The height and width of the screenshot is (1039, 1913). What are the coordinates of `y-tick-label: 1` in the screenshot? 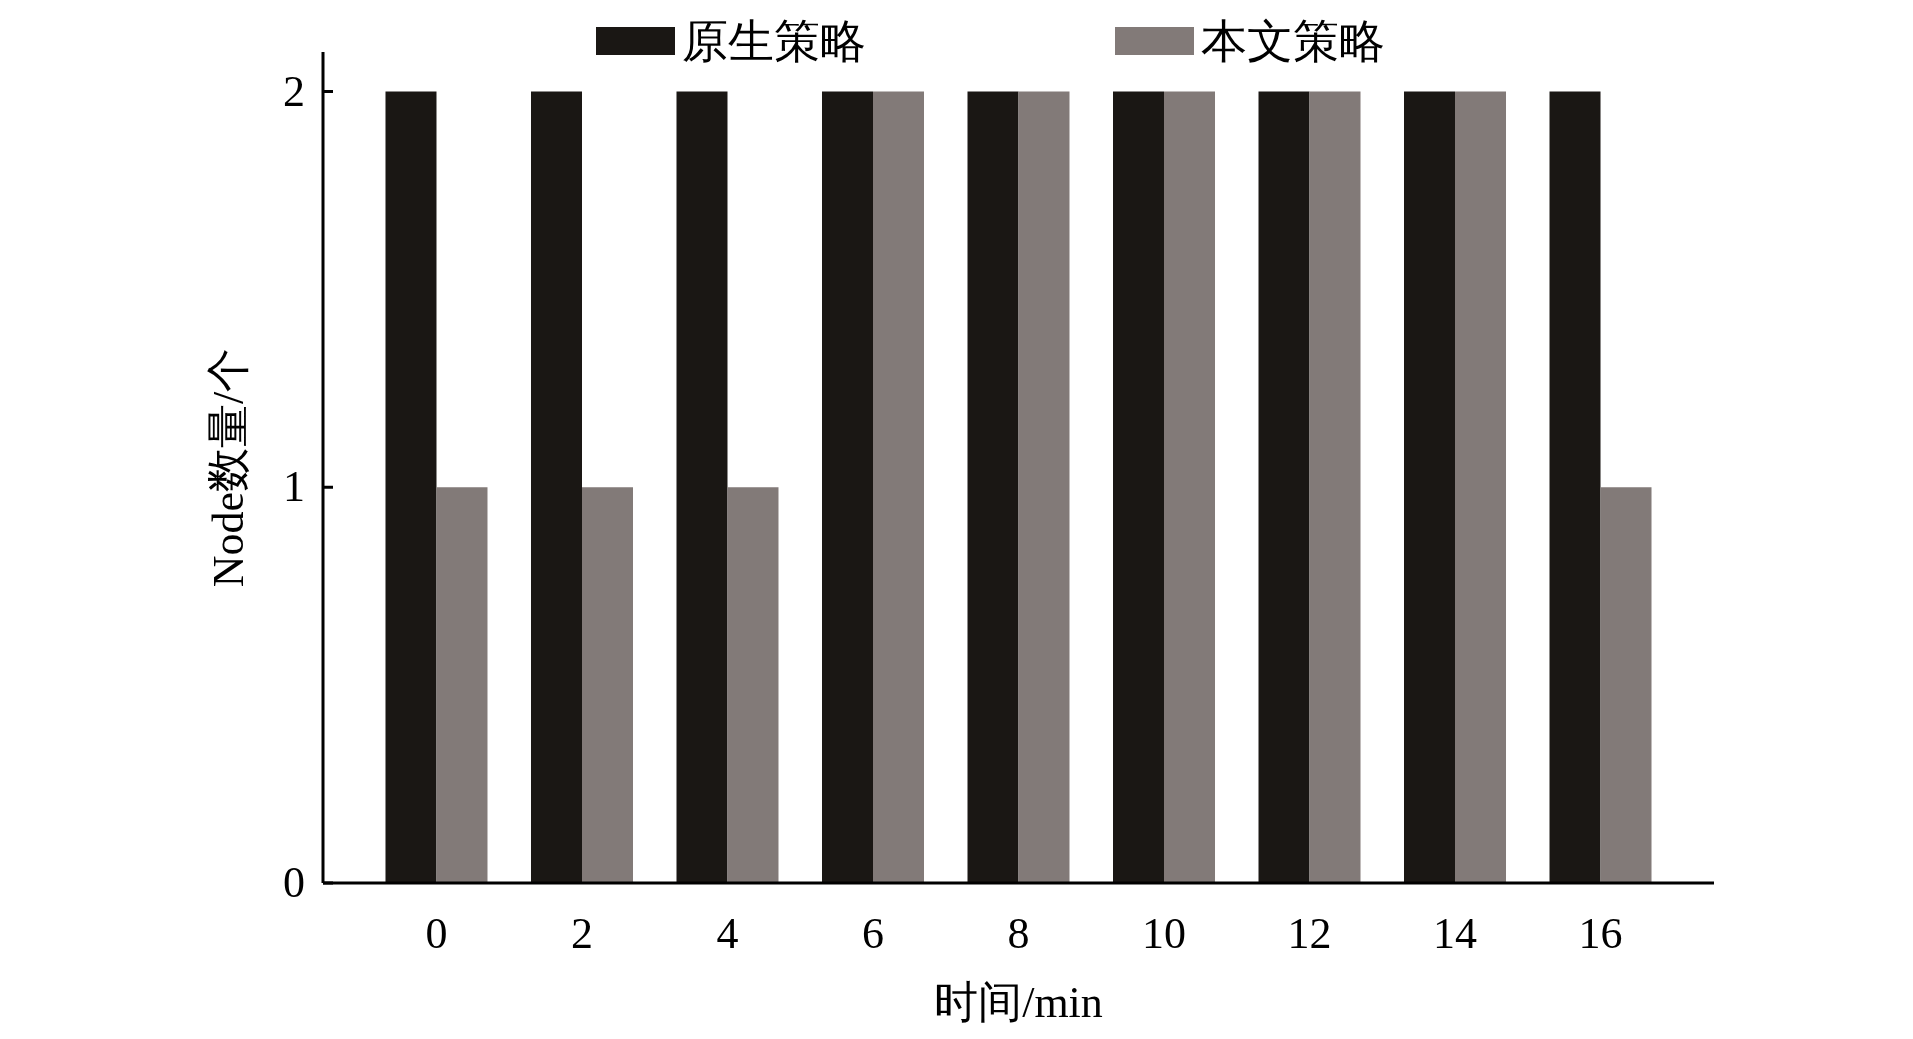 It's located at (294, 487).